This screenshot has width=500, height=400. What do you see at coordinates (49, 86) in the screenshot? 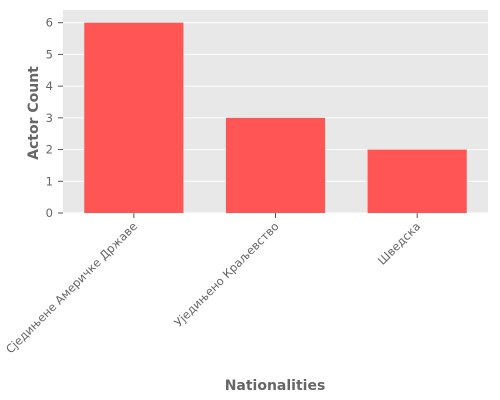
I see `y-tick-label: 4` at bounding box center [49, 86].